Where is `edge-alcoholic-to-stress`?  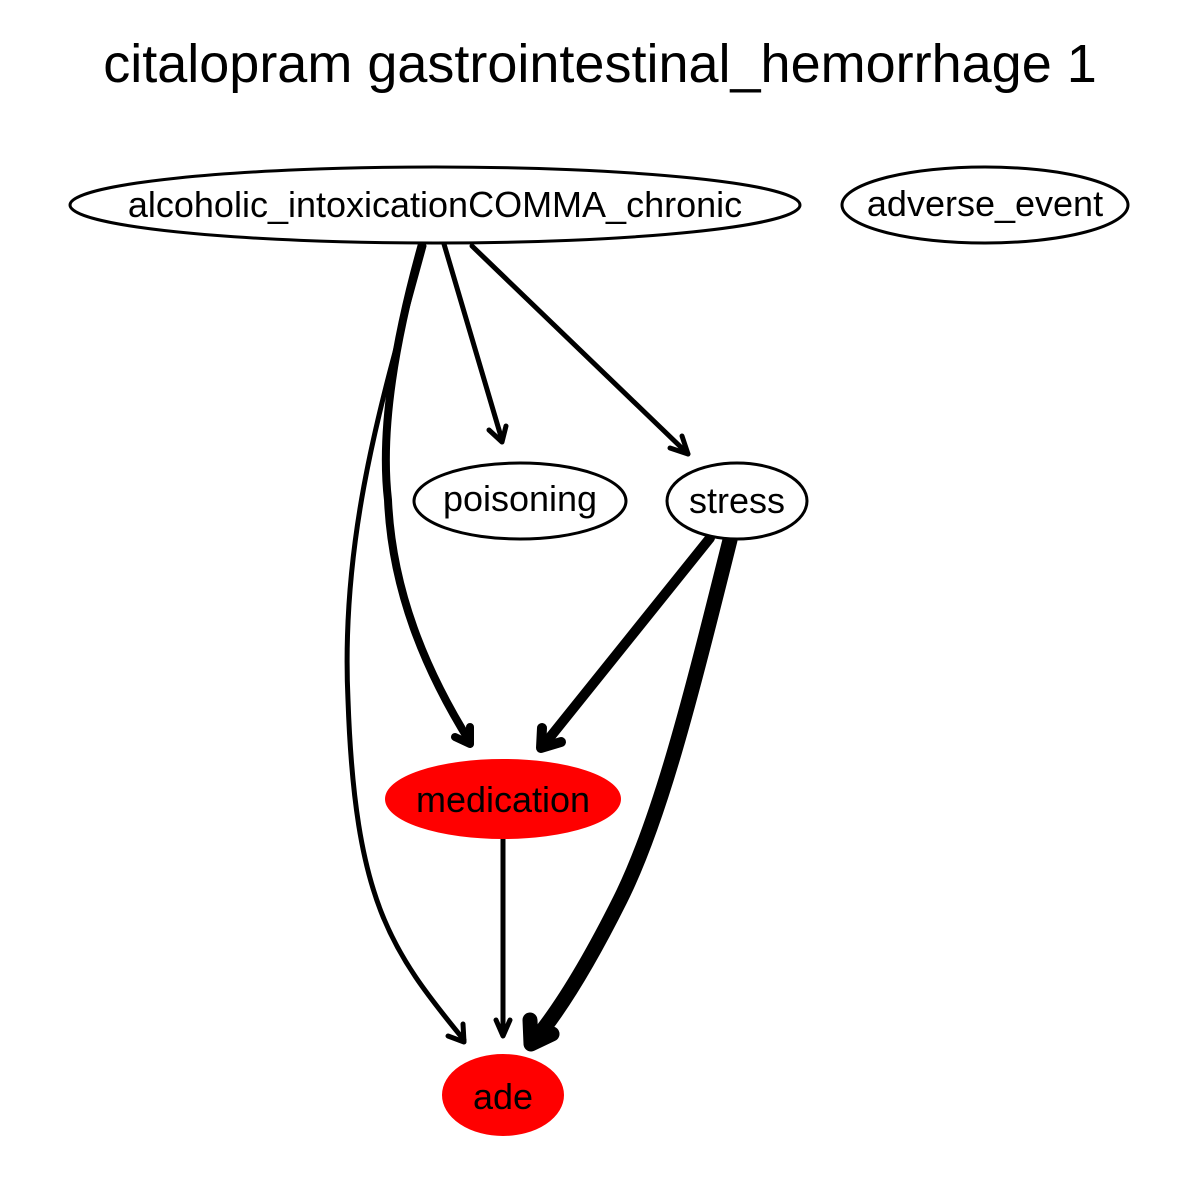
edge-alcoholic-to-stress is located at coordinates (580, 350).